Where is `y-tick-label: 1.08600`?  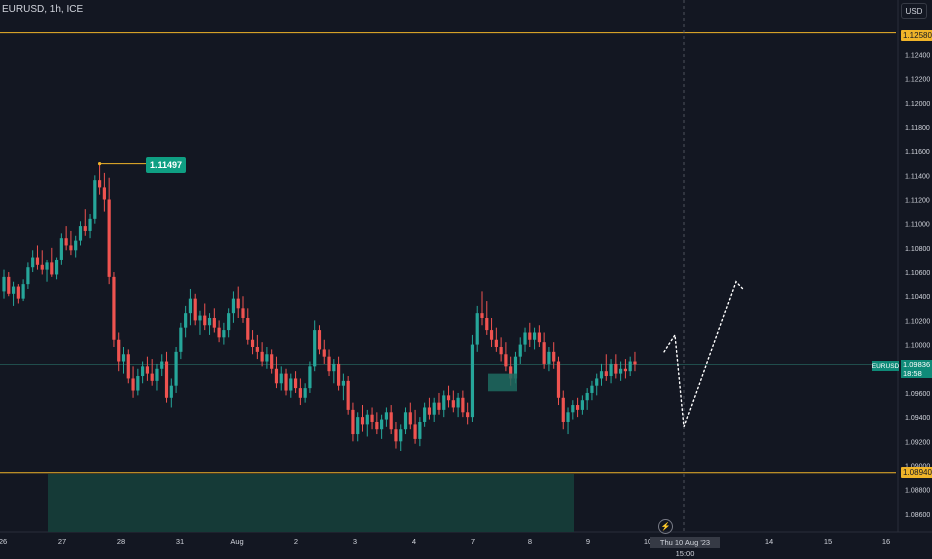
y-tick-label: 1.08600 is located at coordinates (917, 515).